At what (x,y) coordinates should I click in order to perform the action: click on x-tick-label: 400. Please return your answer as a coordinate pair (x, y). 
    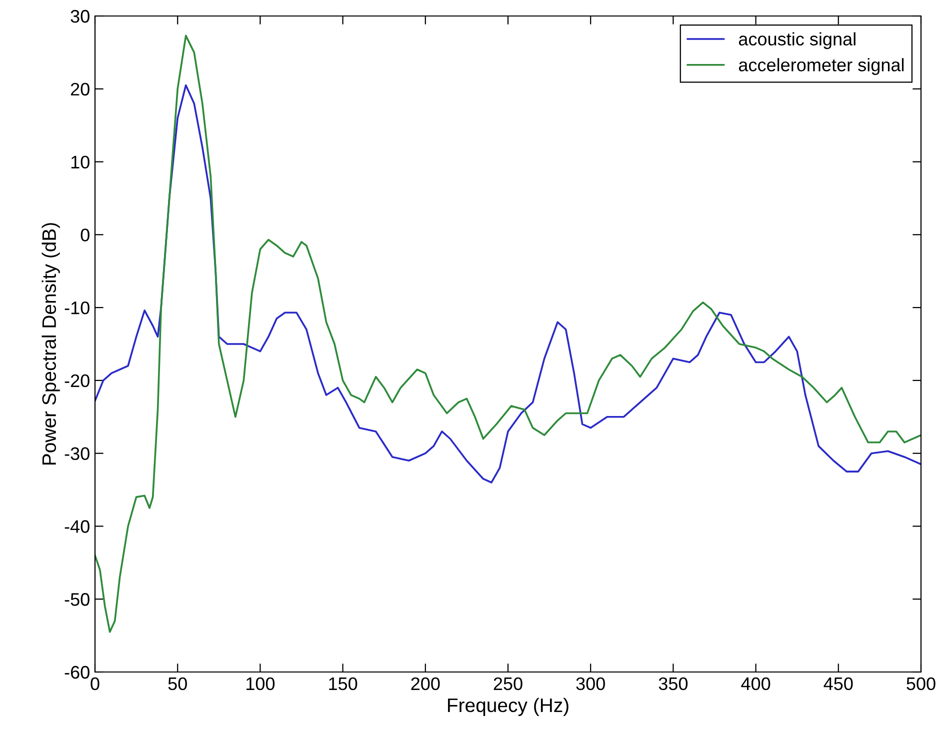
    Looking at the image, I should click on (755, 683).